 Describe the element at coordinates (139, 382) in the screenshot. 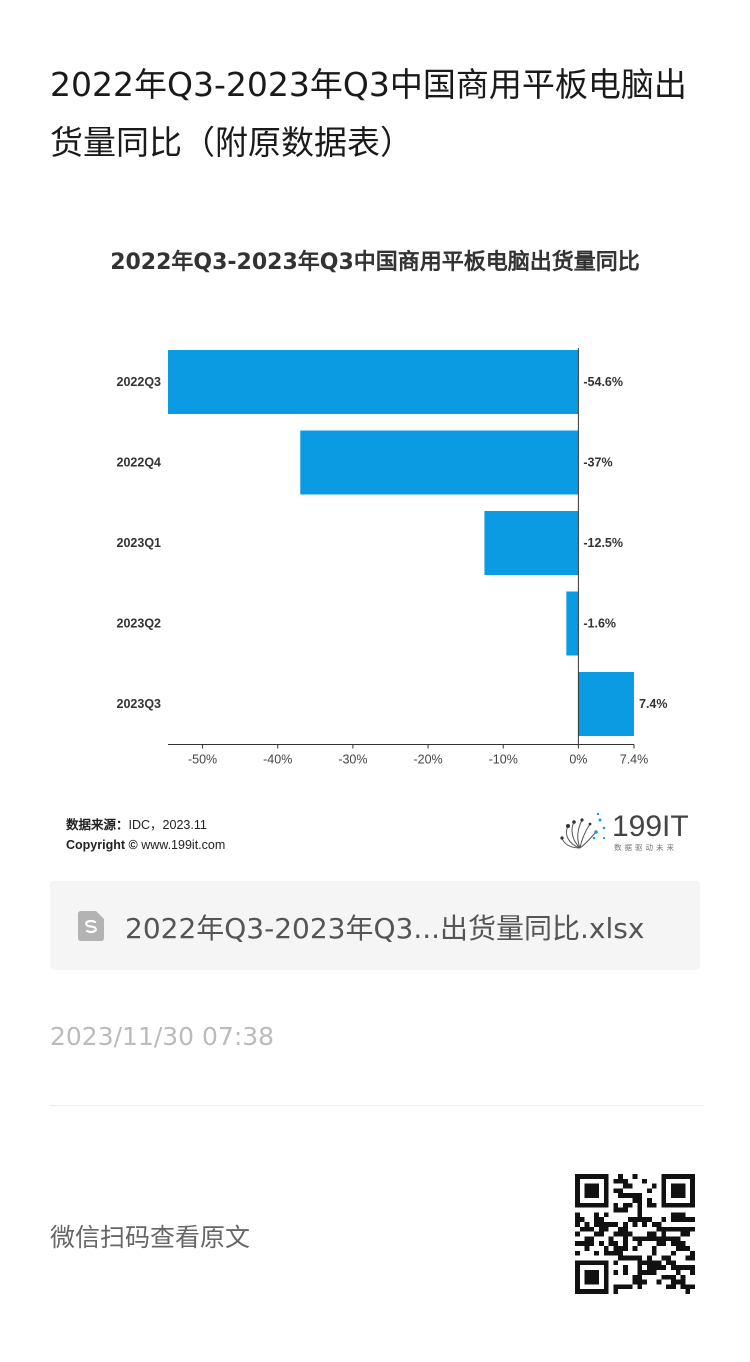

I see `category-label: 2022Q3` at that location.